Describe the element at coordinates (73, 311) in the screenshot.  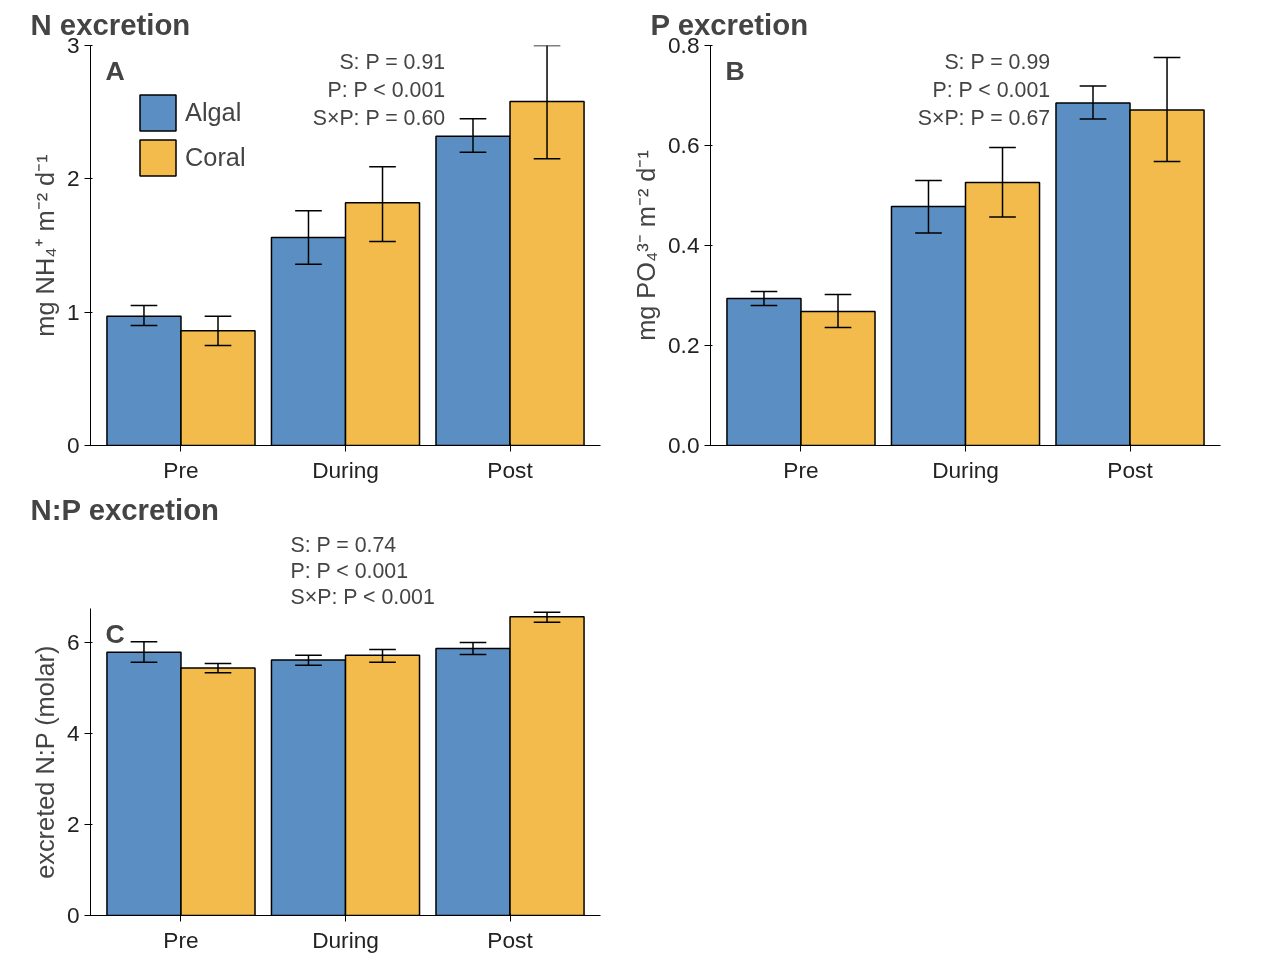
I see `y-tick-label: 1` at that location.